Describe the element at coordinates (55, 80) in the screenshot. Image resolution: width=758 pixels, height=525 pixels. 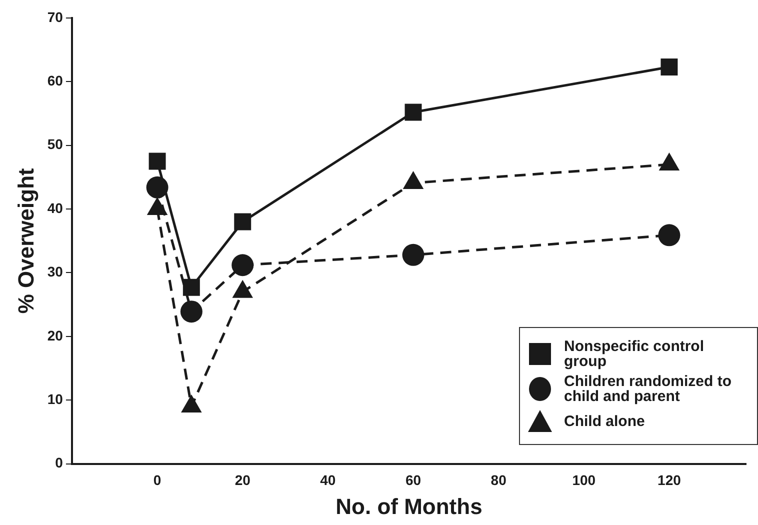
I see `y-tick-label: 60` at that location.